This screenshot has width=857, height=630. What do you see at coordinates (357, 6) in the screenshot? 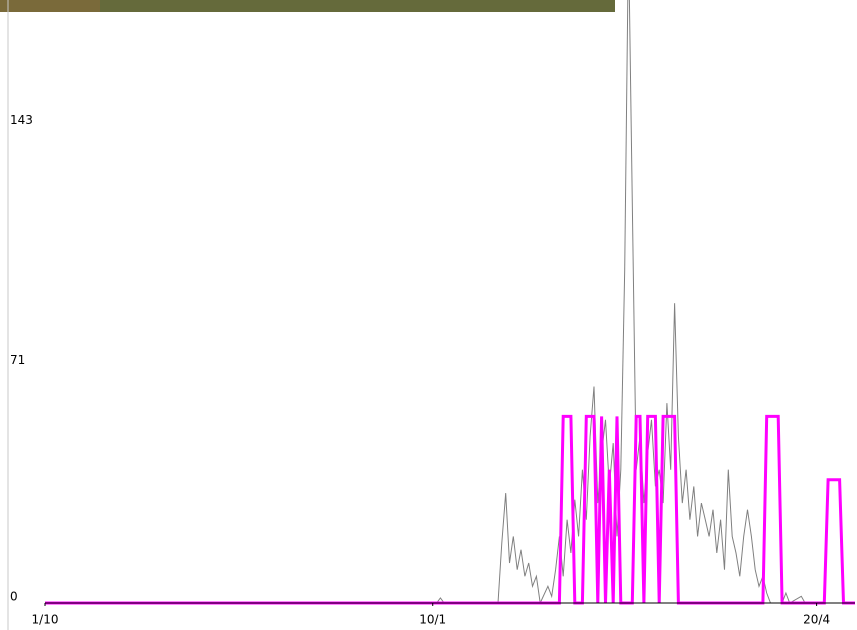
I see `thumbnail-image-detail` at bounding box center [357, 6].